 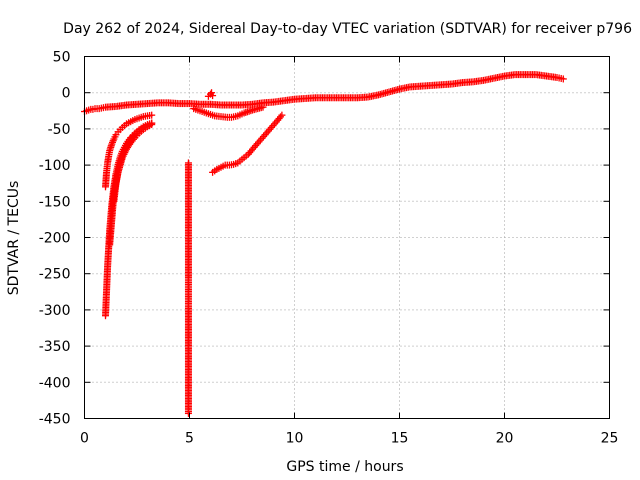 I want to click on y-tick-label: 0, so click(x=66, y=94).